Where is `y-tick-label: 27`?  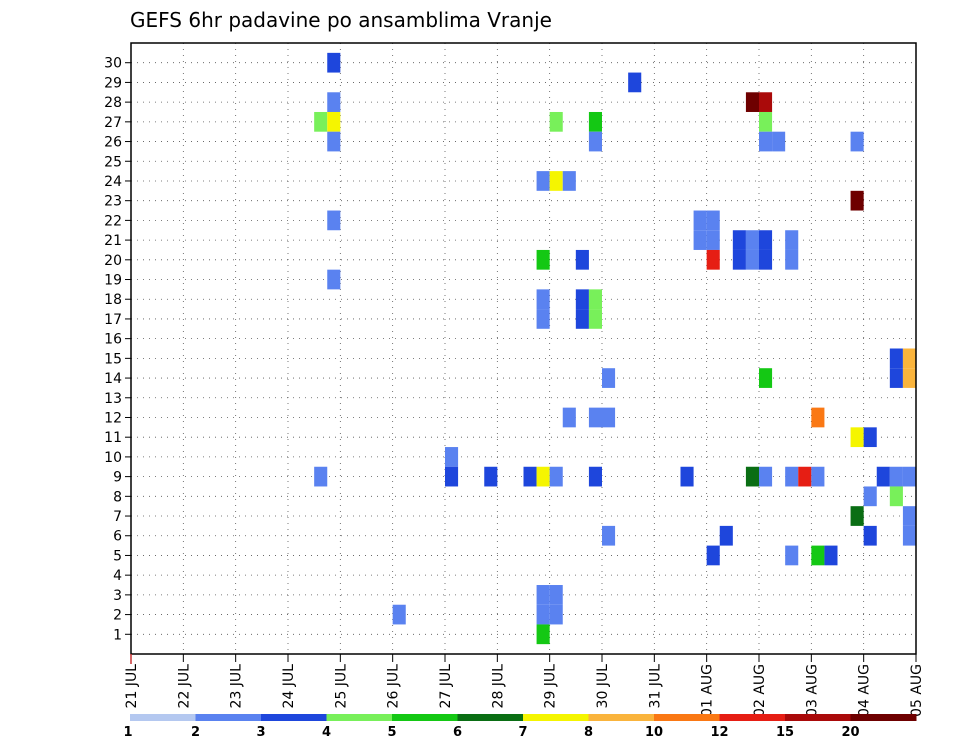 y-tick-label: 27 is located at coordinates (113, 123).